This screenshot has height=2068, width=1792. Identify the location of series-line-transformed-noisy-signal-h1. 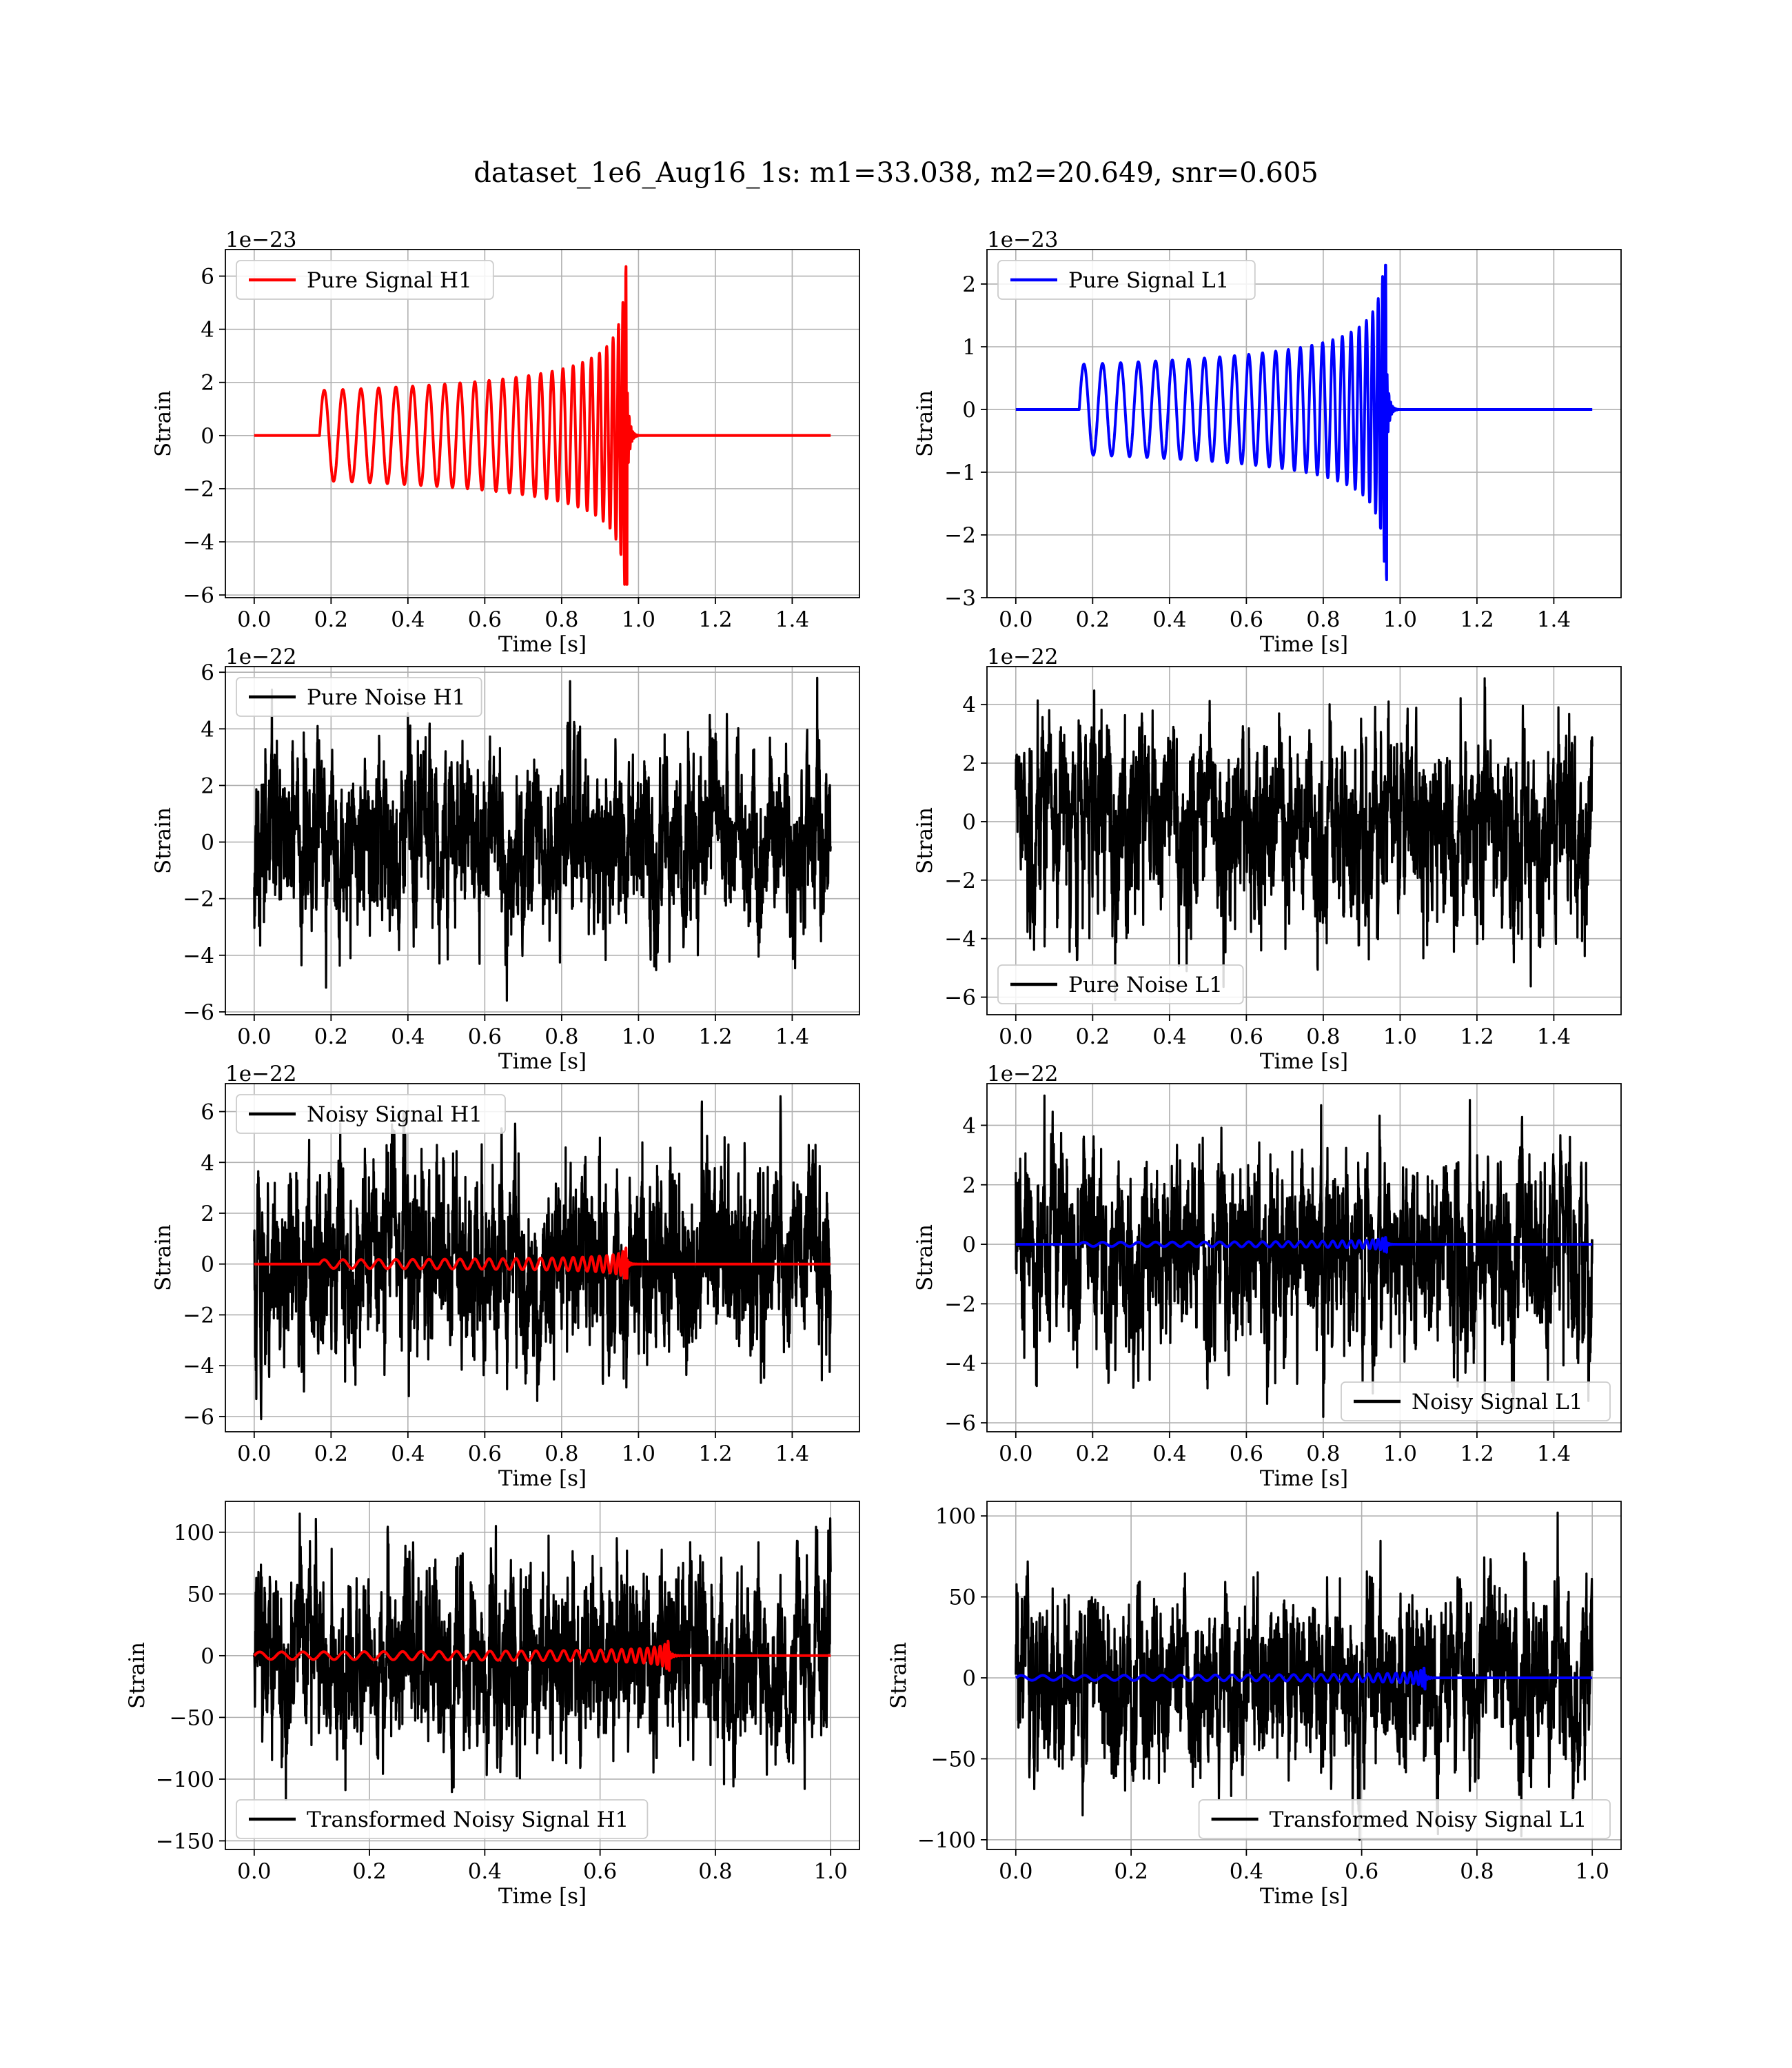
(542, 1656).